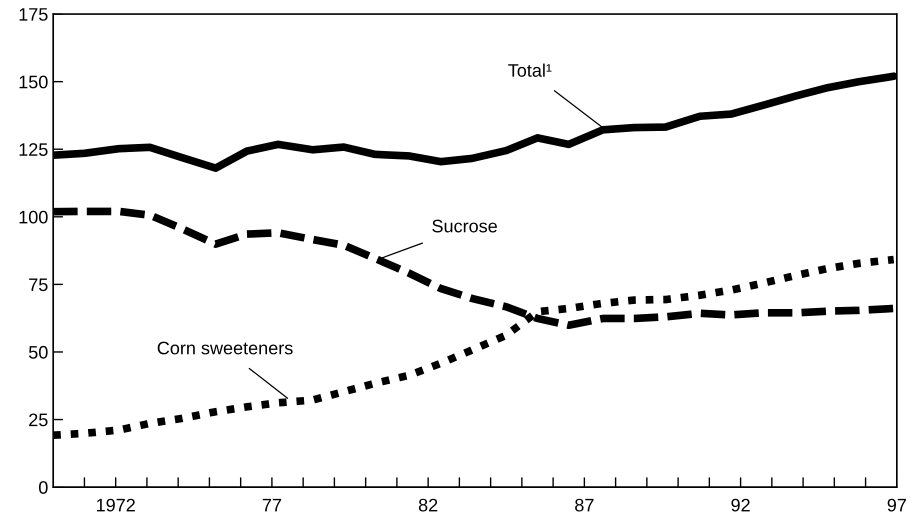 This screenshot has height=521, width=917. Describe the element at coordinates (34, 217) in the screenshot. I see `y-tick-label: 100` at that location.